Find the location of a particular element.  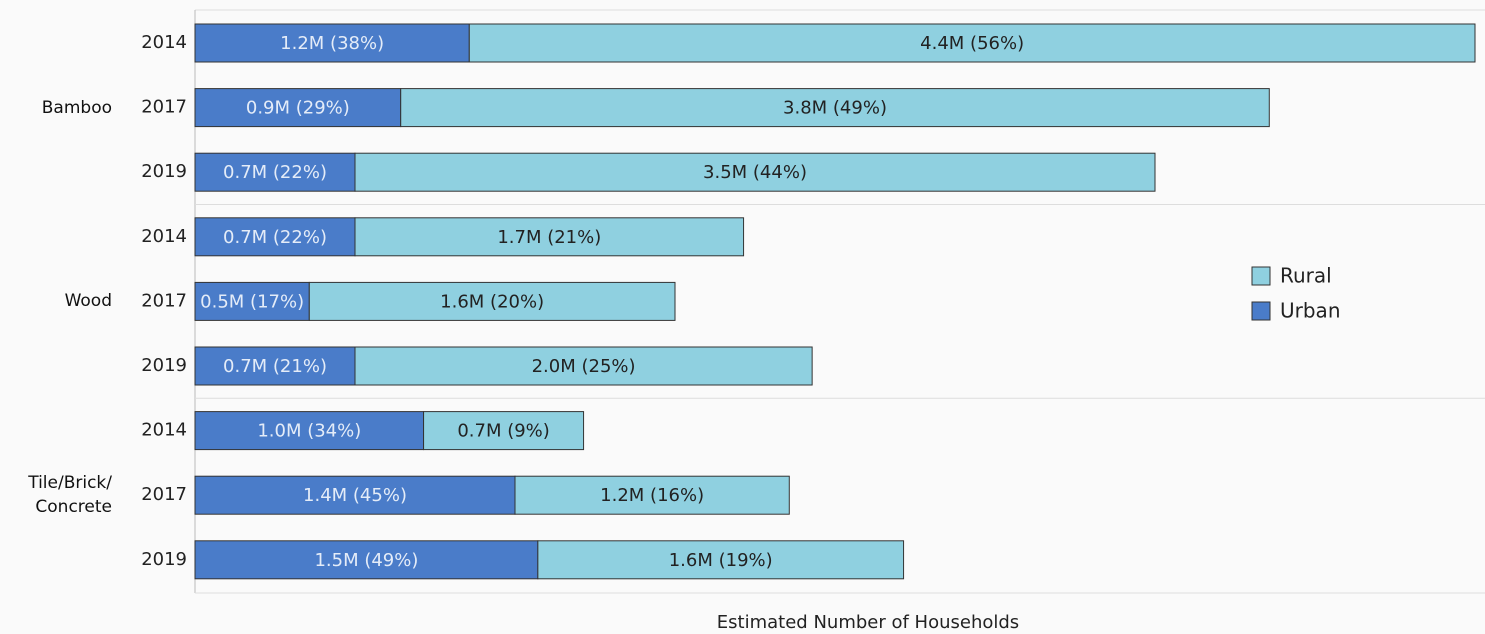

data-label: 3.5M (44%) is located at coordinates (755, 172).